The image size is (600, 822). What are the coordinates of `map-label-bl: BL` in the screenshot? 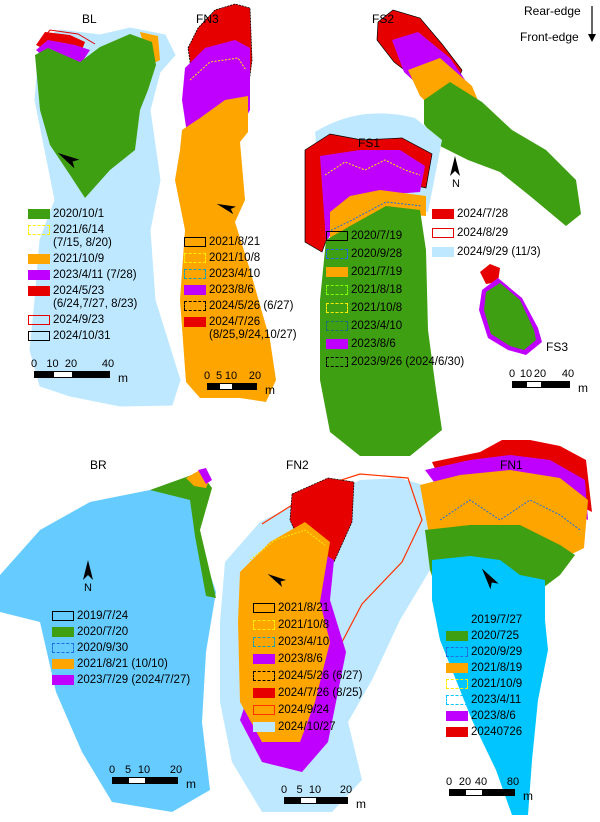 It's located at (89, 19).